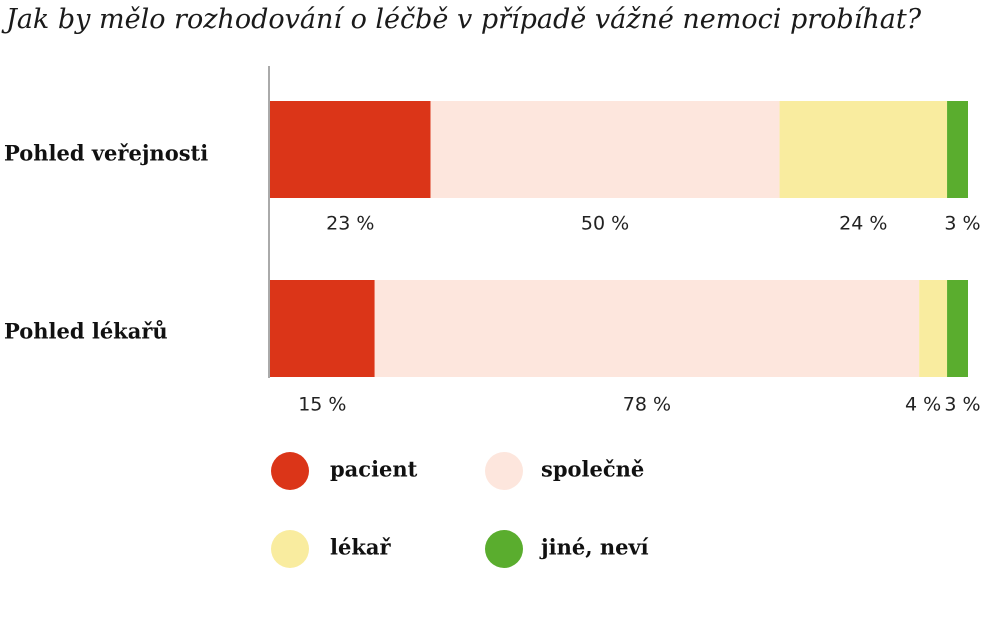 Image resolution: width=1006 pixels, height=632 pixels. I want to click on category-label: Pohled veřejnosti, so click(106, 153).